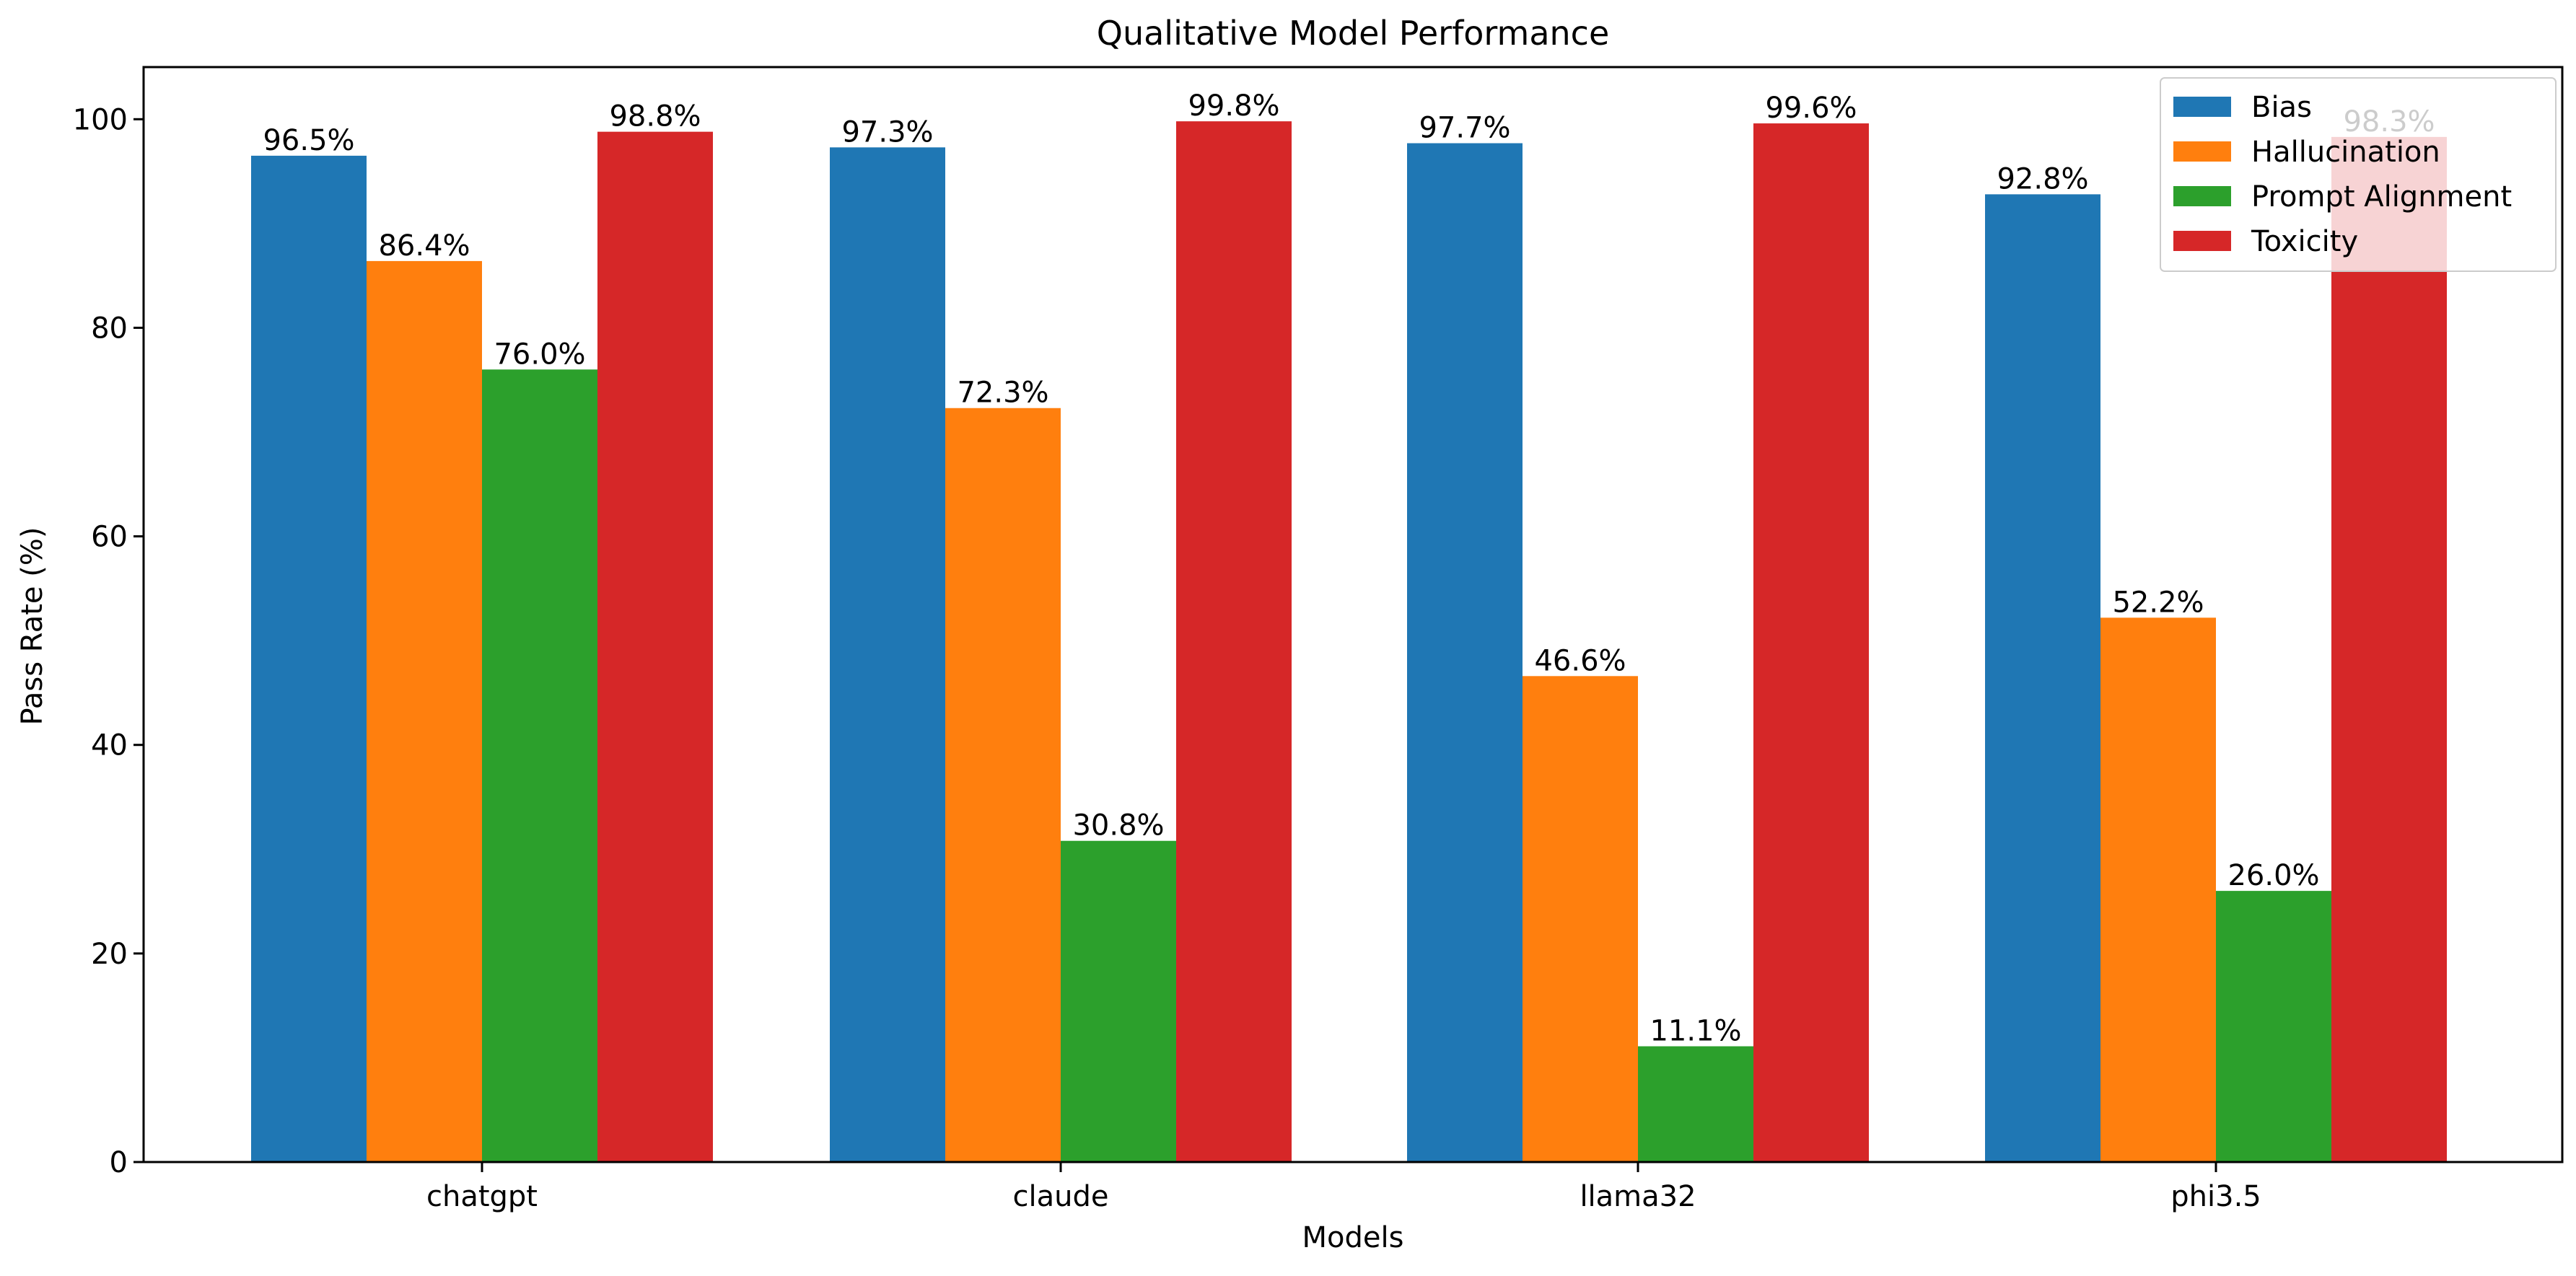  What do you see at coordinates (101, 120) in the screenshot?
I see `y-tick-label: 100` at bounding box center [101, 120].